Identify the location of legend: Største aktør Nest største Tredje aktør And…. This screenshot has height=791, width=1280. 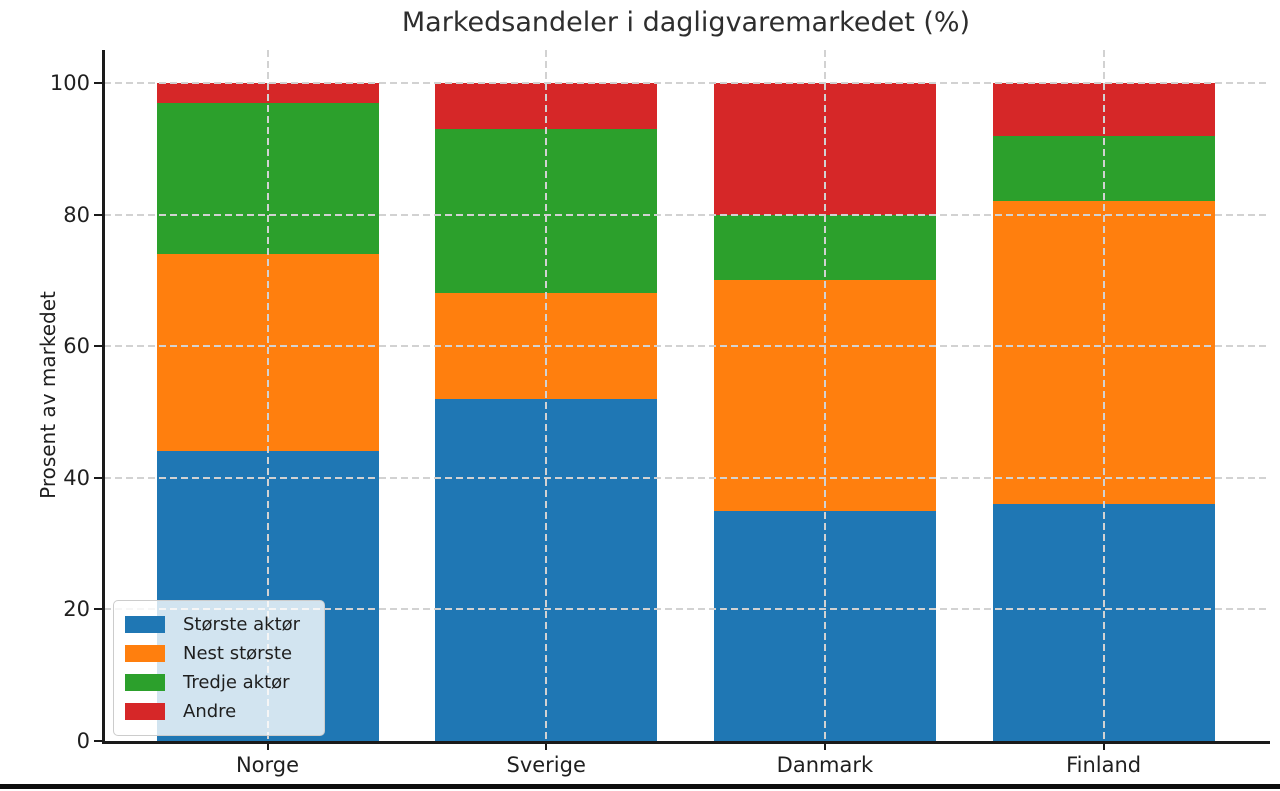
(219, 668).